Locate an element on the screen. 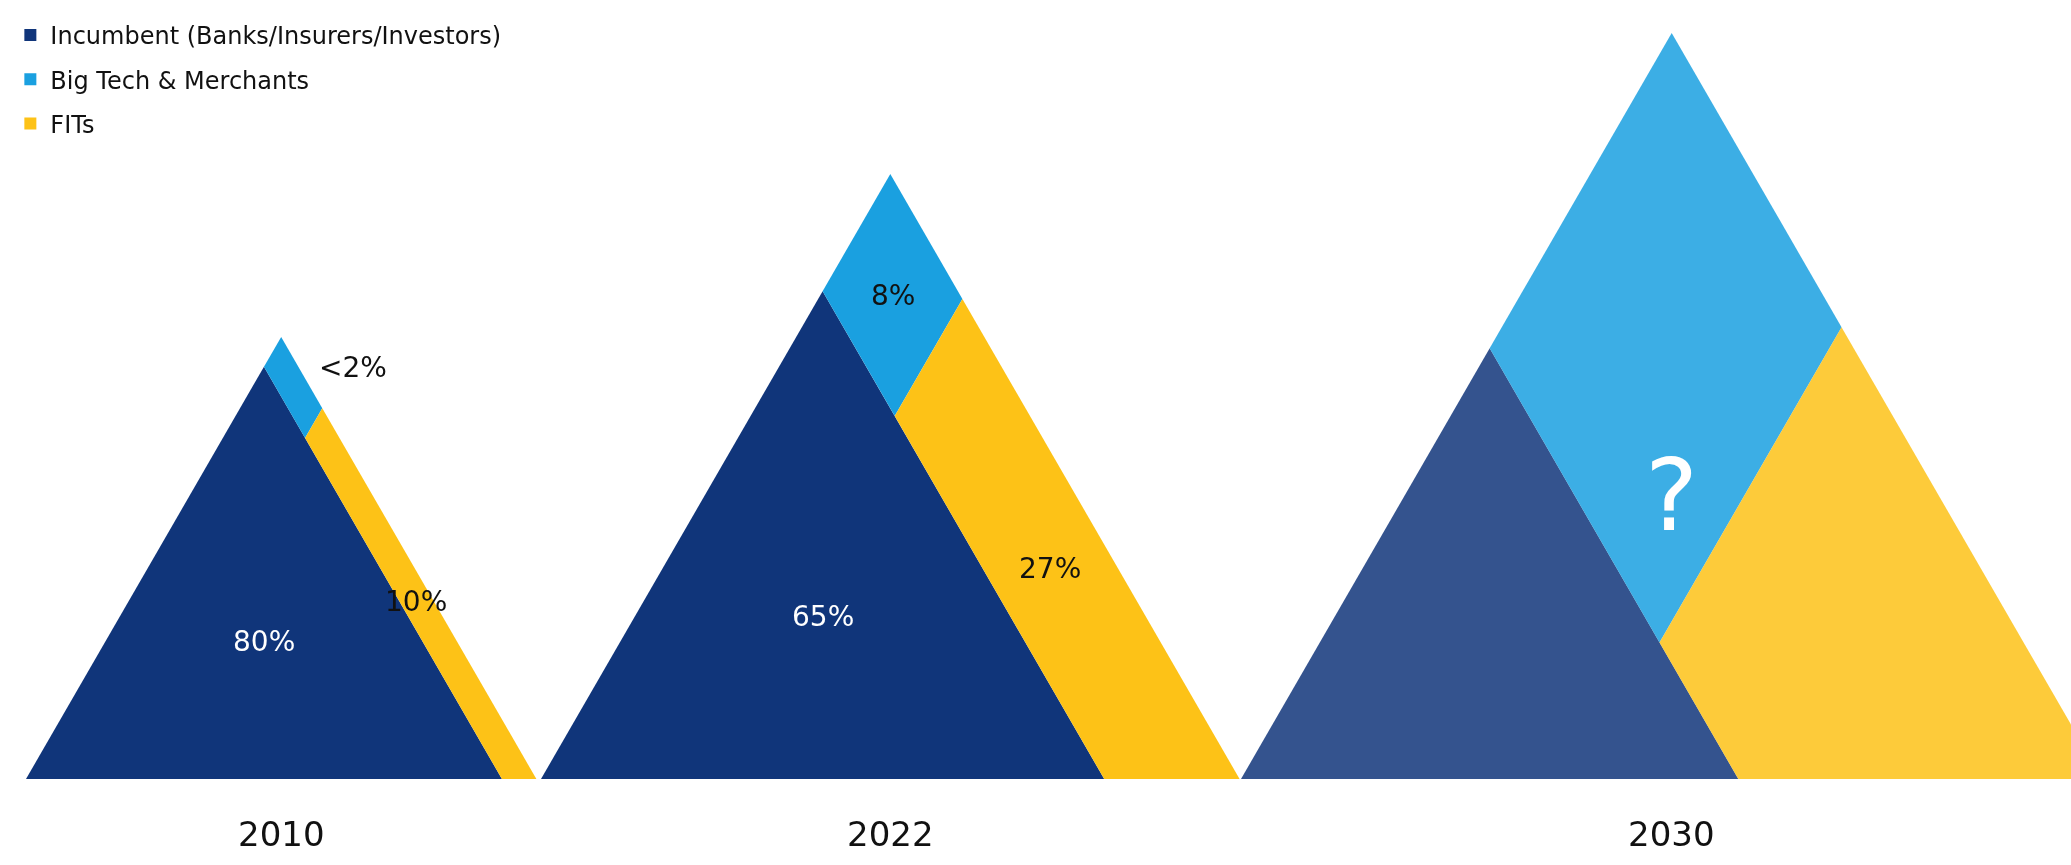 Image resolution: width=2071 pixels, height=865 pixels. data-label: 8% is located at coordinates (893, 295).